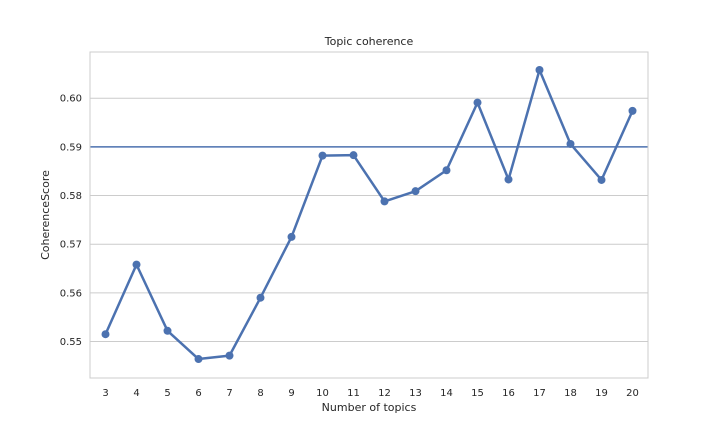 The image size is (720, 432). What do you see at coordinates (167, 393) in the screenshot?
I see `x-tick-label: 5` at bounding box center [167, 393].